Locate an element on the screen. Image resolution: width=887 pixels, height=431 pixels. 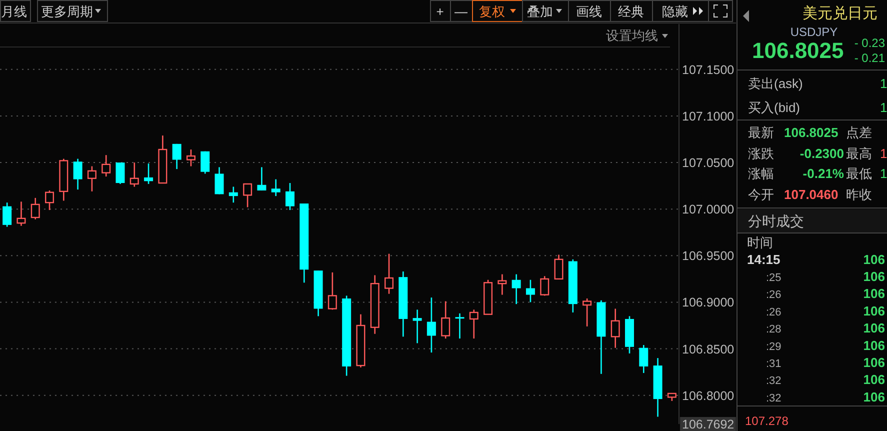
text: 今开 is located at coordinates (761, 194).